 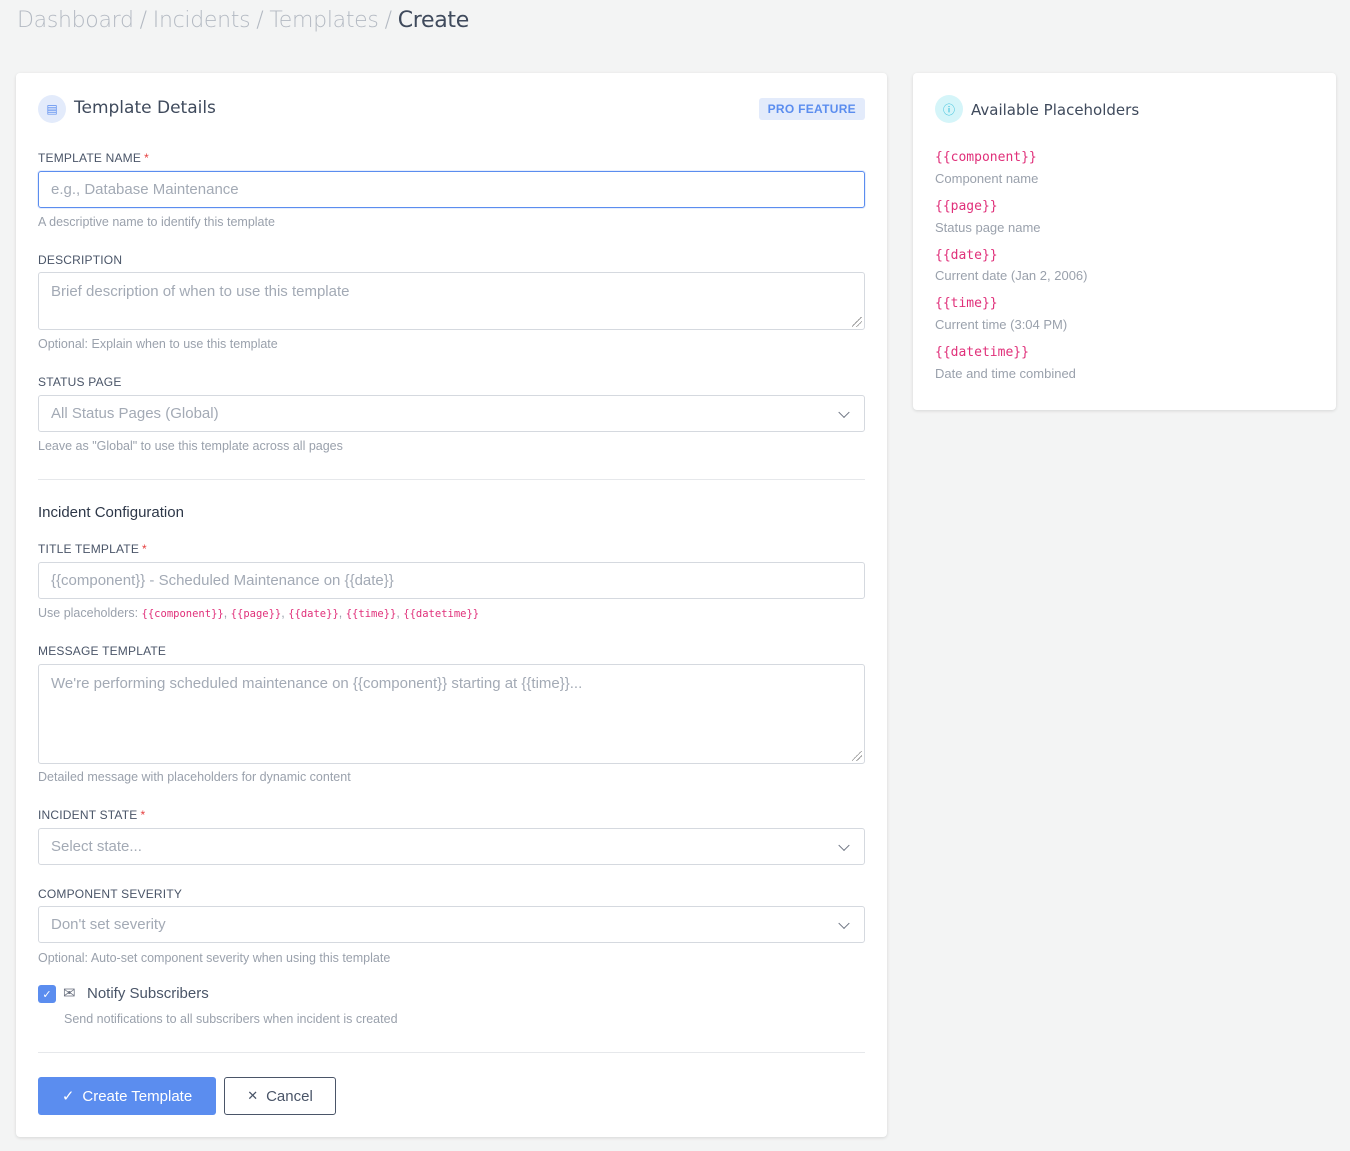 I want to click on breadcrumb-incidents: Incidents, so click(x=201, y=20).